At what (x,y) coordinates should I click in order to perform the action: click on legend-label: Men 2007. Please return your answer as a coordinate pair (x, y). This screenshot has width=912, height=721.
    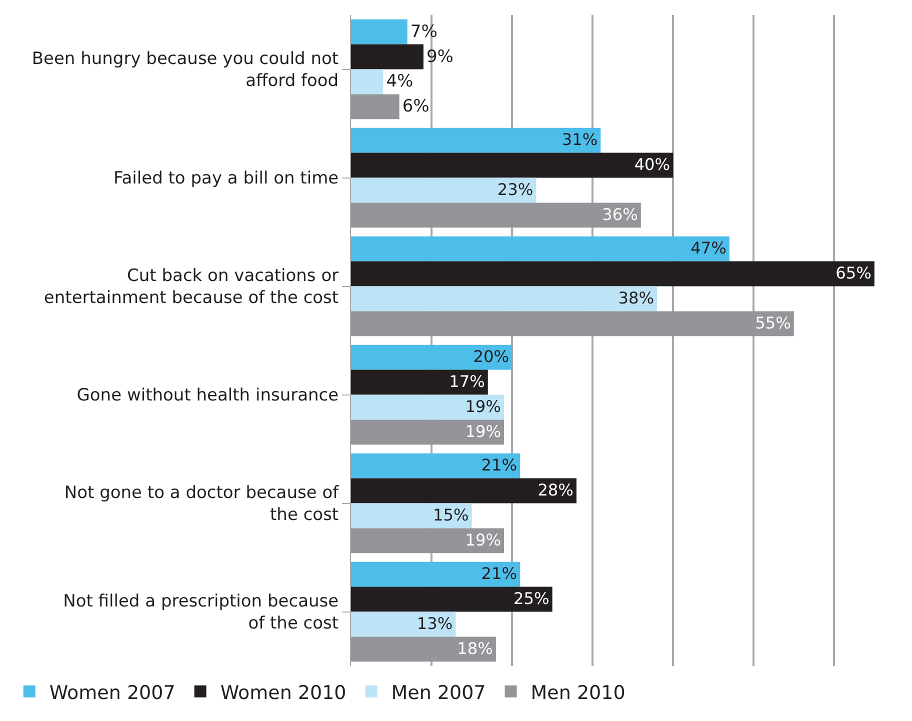
    Looking at the image, I should click on (438, 693).